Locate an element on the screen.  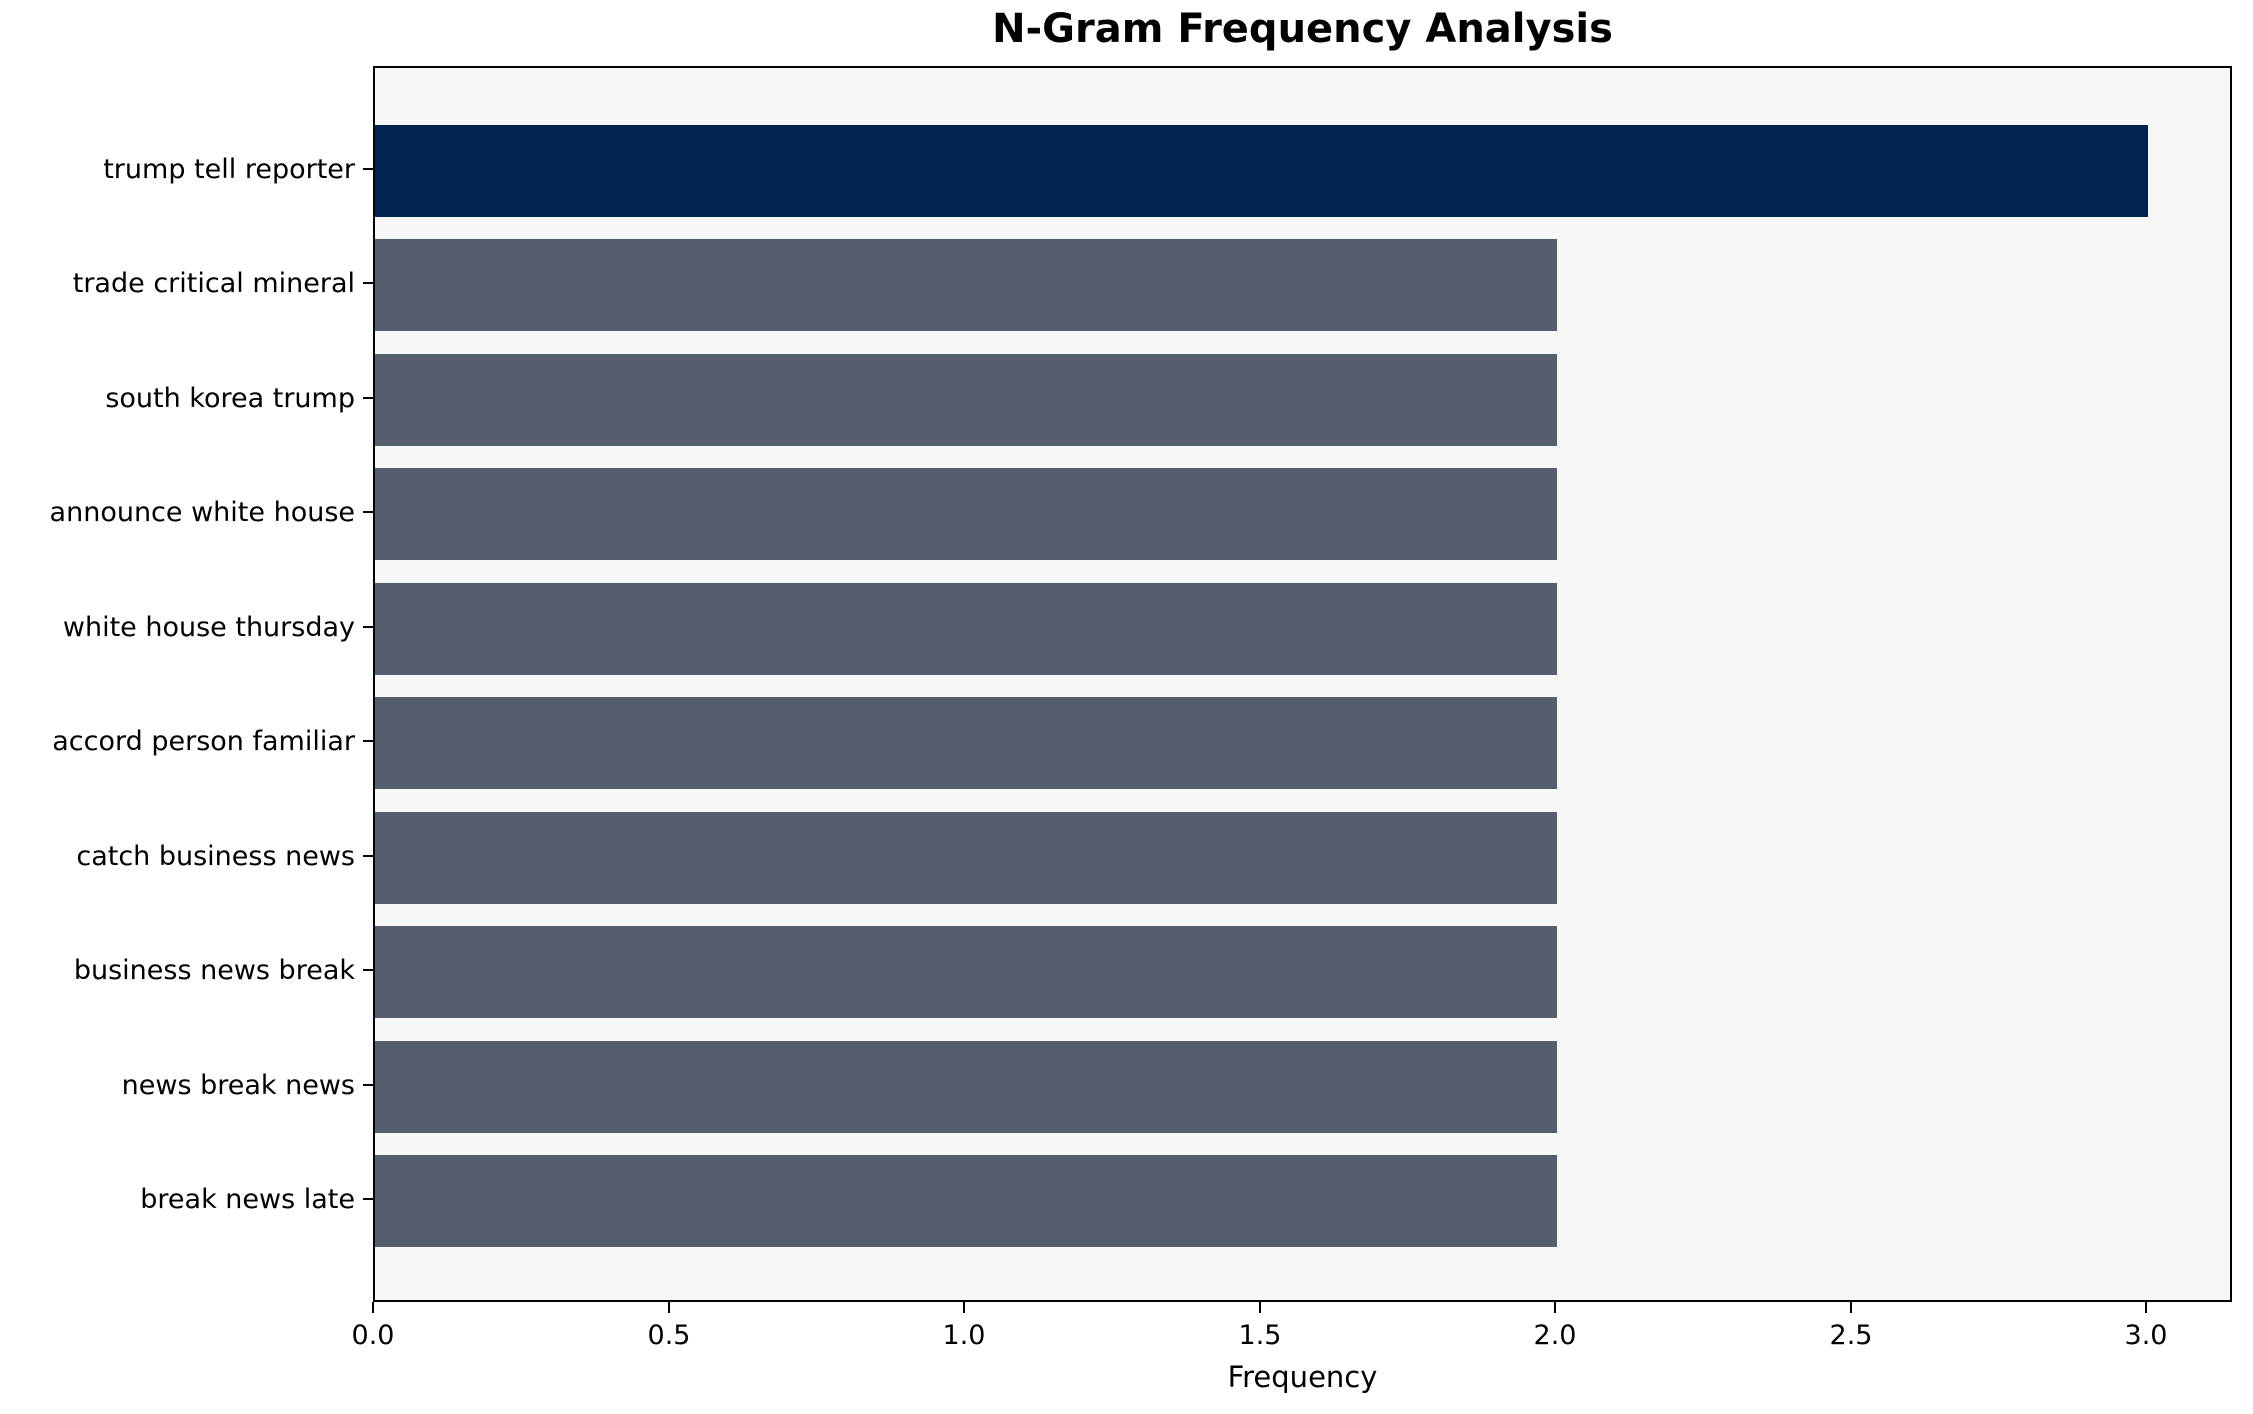
y-tick-label: news break news is located at coordinates (238, 1085).